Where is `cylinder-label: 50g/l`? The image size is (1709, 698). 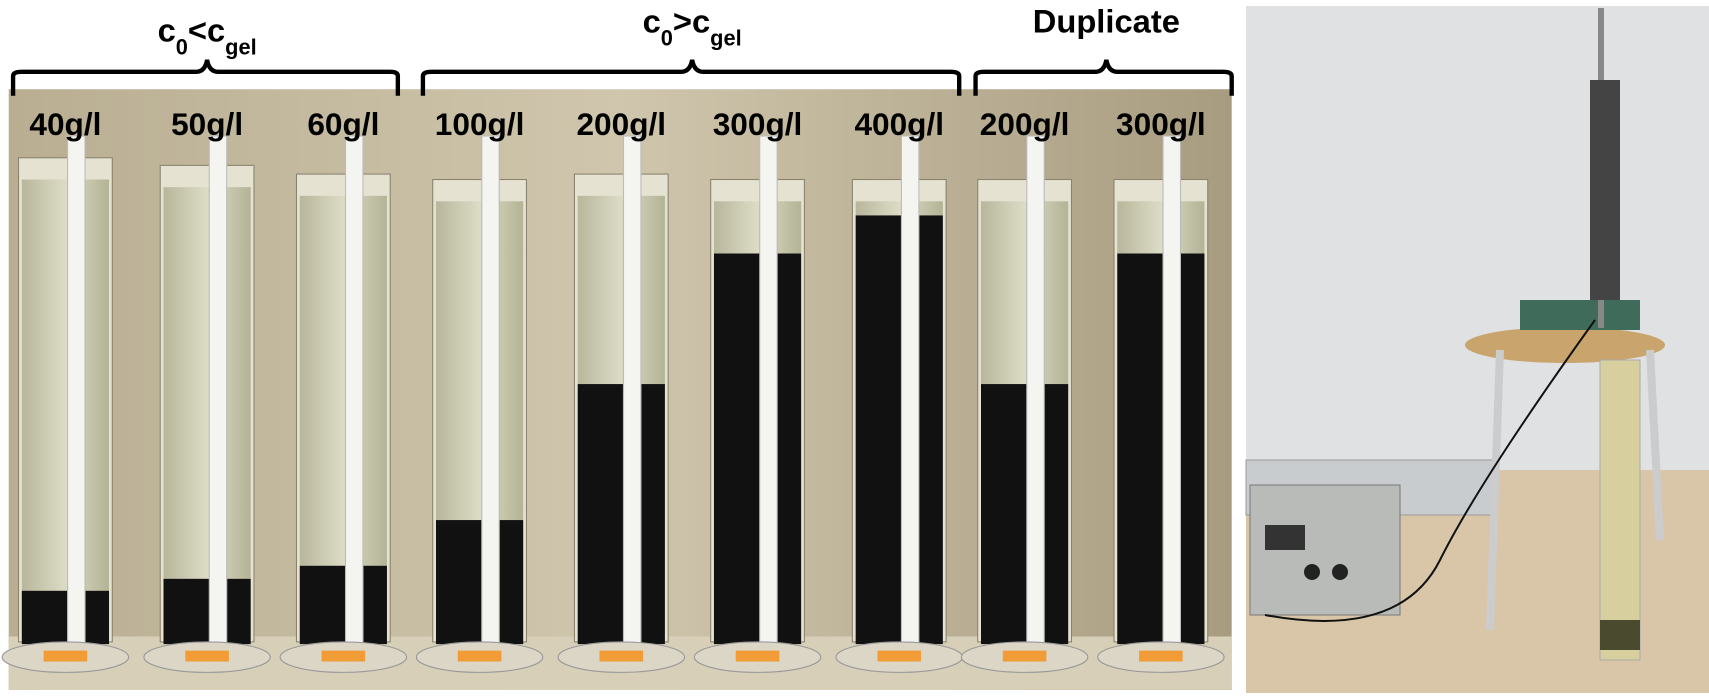
cylinder-label: 50g/l is located at coordinates (207, 124).